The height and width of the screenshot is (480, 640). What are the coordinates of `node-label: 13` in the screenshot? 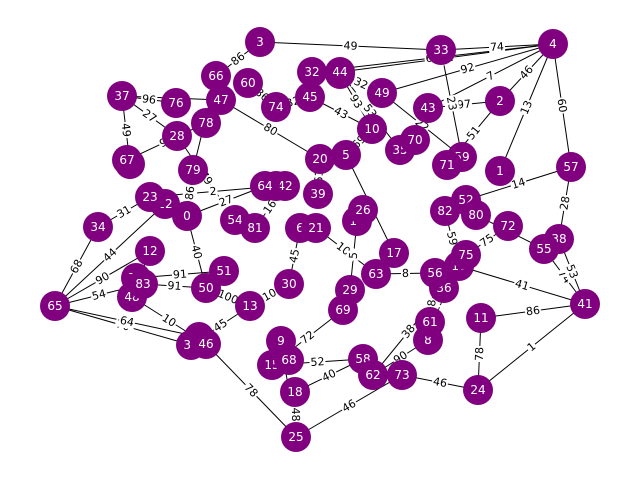 It's located at (249, 306).